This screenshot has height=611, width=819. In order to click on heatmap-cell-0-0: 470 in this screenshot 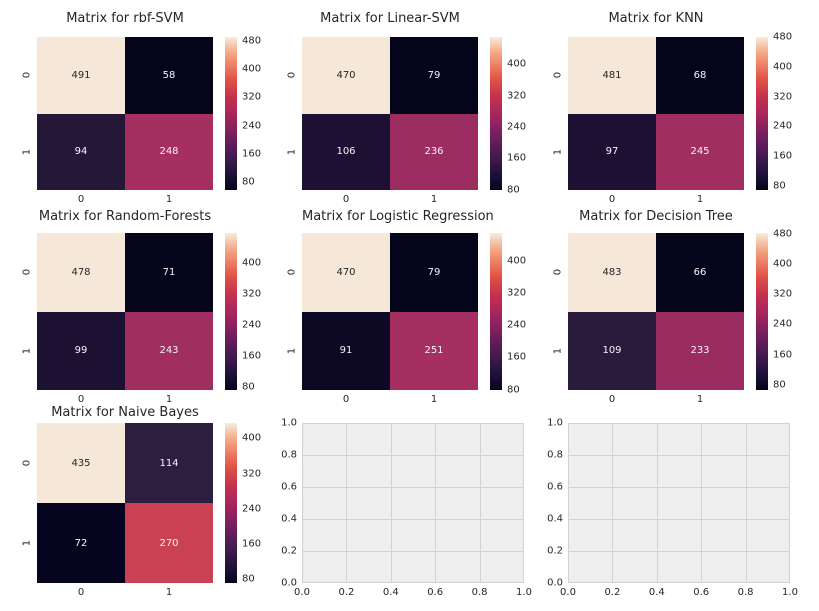, I will do `click(346, 75)`.